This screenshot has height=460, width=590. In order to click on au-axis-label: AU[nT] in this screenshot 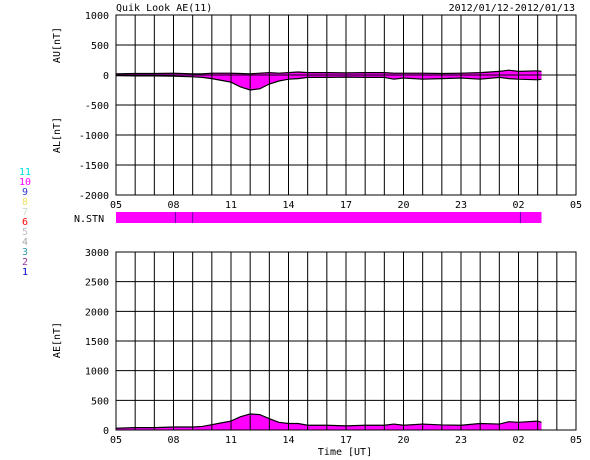, I will do `click(57, 45)`.